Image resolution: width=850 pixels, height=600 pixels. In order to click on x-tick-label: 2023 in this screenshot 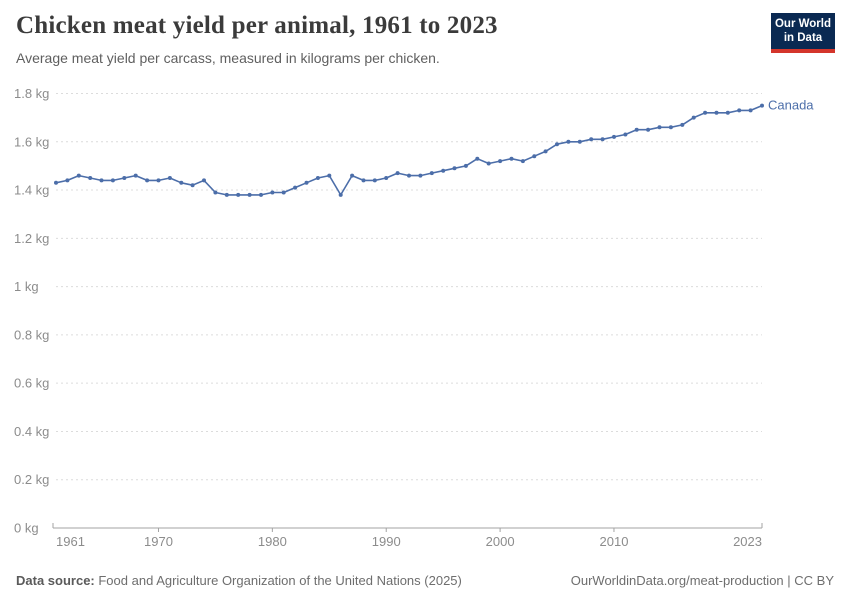, I will do `click(747, 541)`.